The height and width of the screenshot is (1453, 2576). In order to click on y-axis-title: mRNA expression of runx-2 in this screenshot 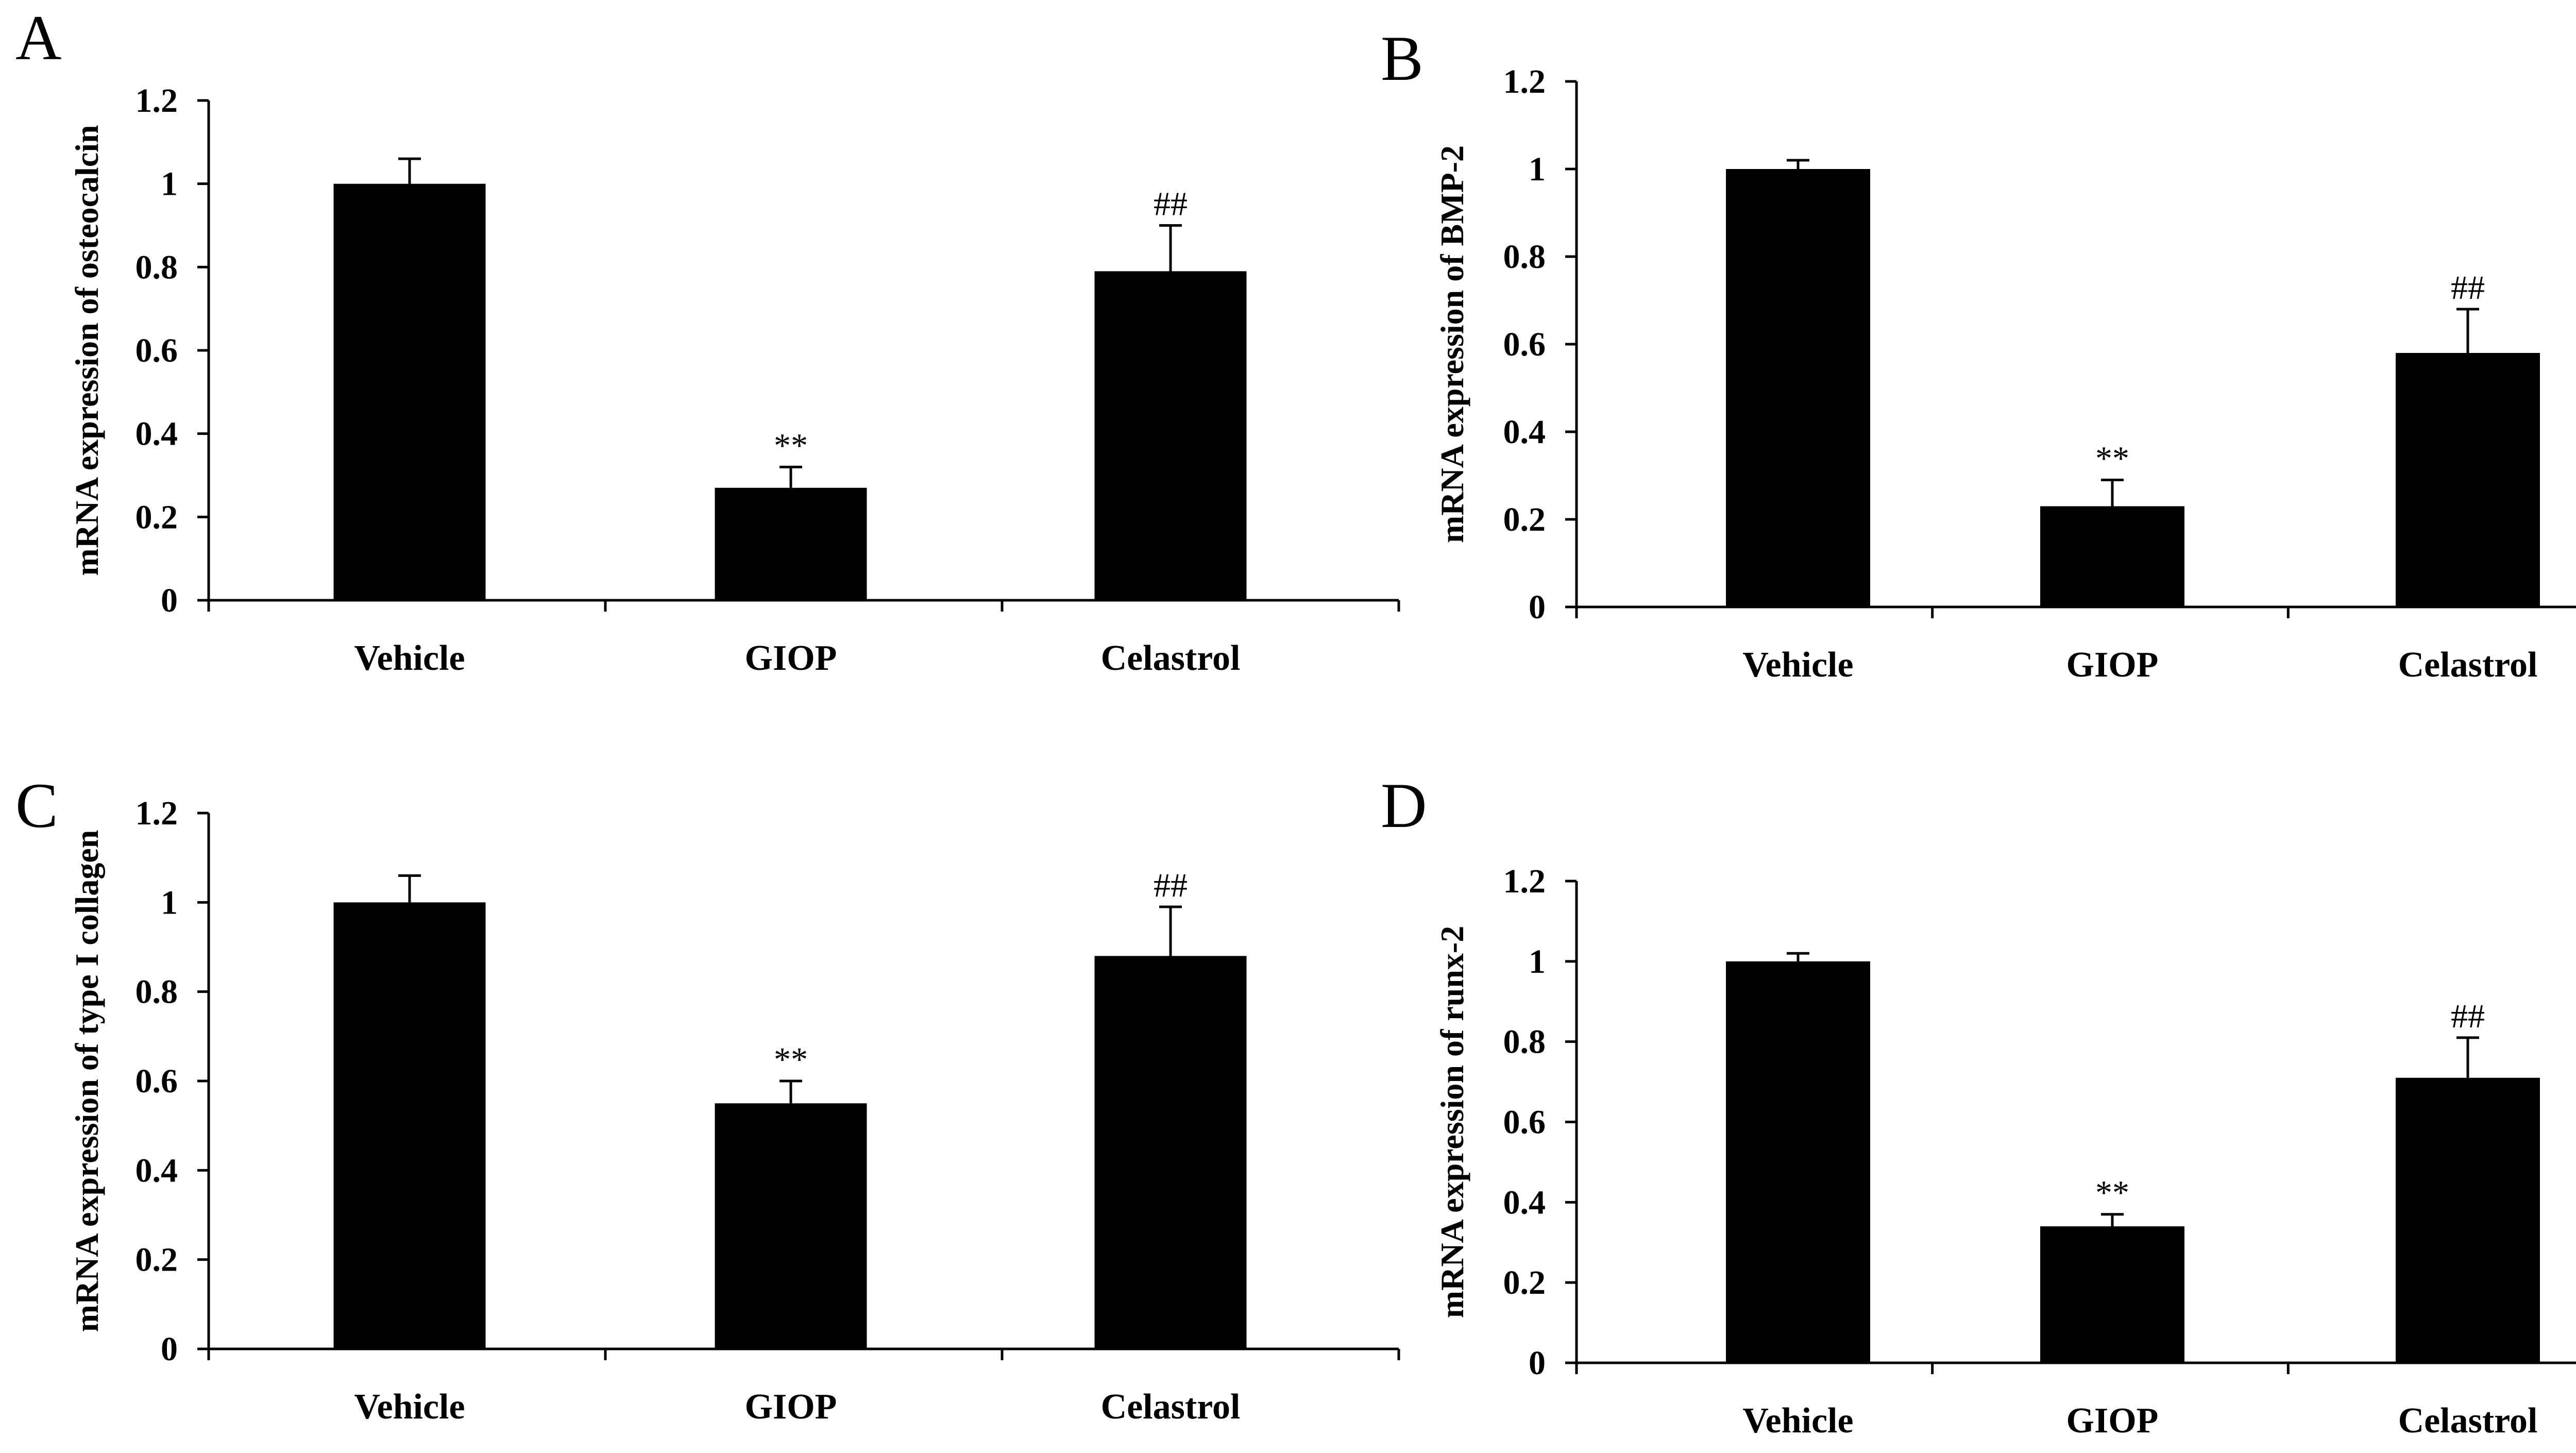, I will do `click(1452, 1123)`.